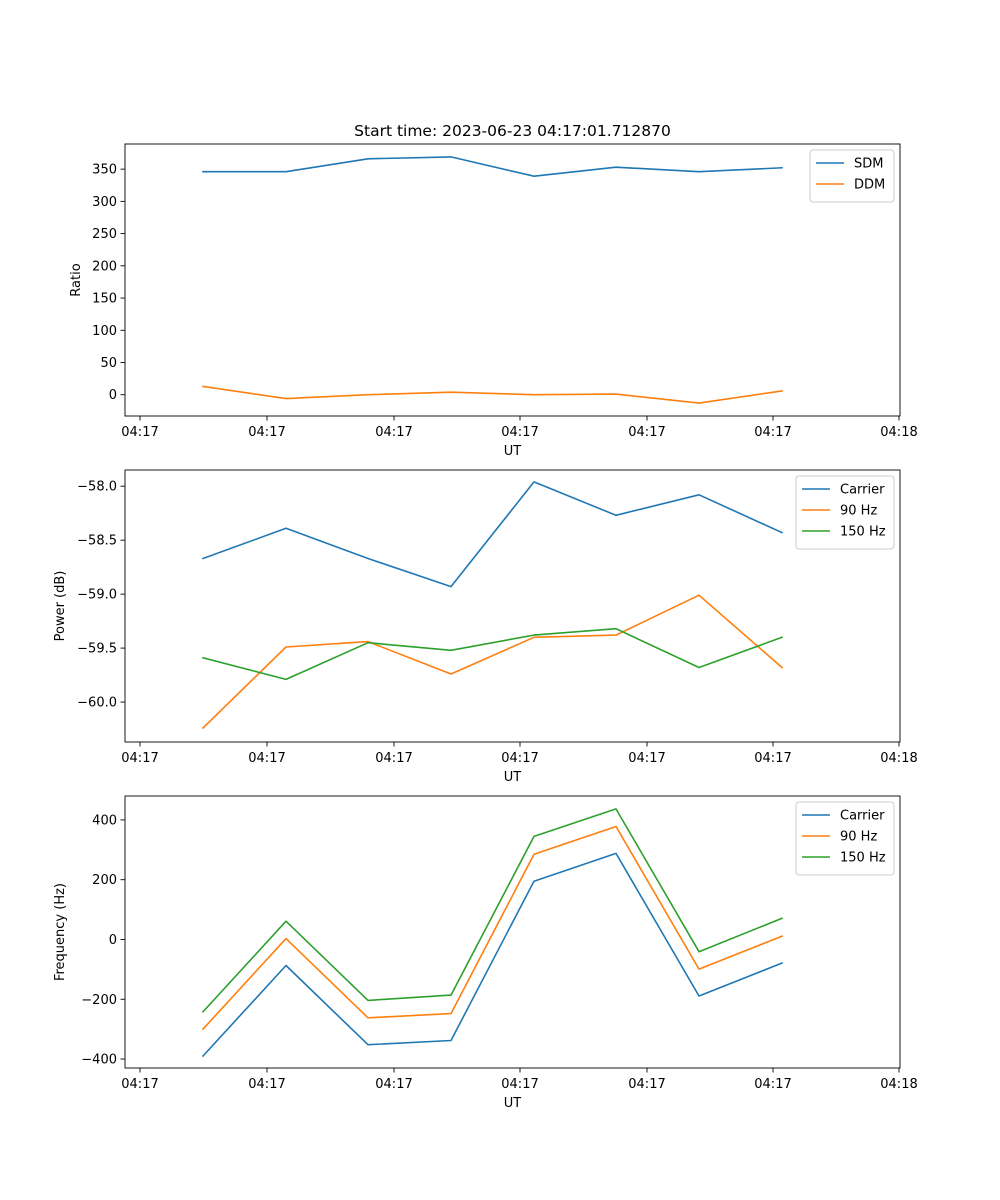 The width and height of the screenshot is (1000, 1200). What do you see at coordinates (99, 1000) in the screenshot?
I see `y-tick-label: −200` at bounding box center [99, 1000].